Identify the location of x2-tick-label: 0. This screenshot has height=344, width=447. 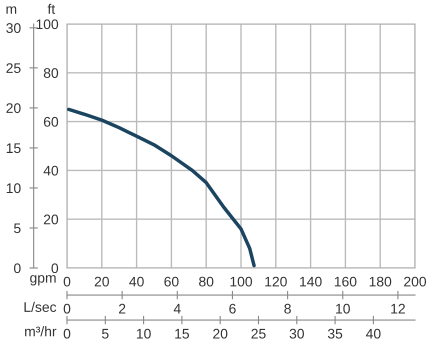
(67, 309).